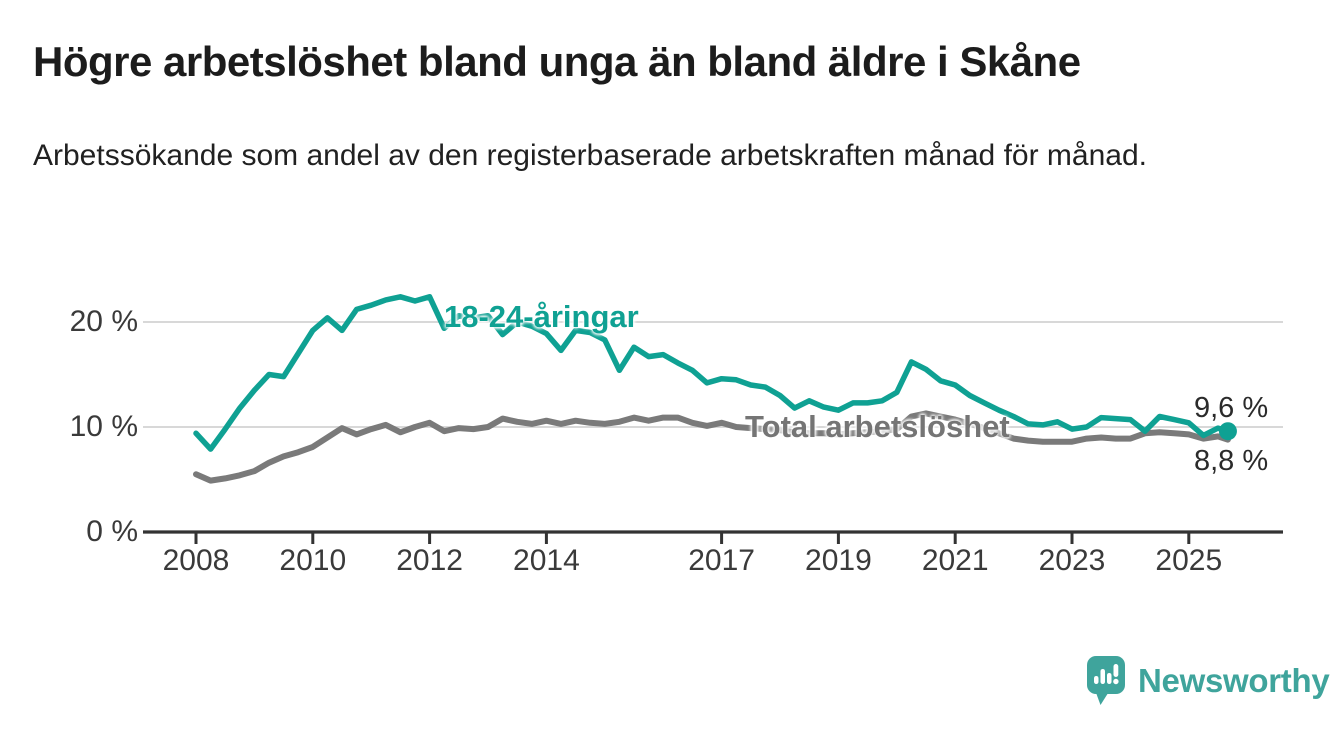 The image size is (1340, 734). What do you see at coordinates (1106, 680) in the screenshot?
I see `bar-chart-speech-bubble-icon` at bounding box center [1106, 680].